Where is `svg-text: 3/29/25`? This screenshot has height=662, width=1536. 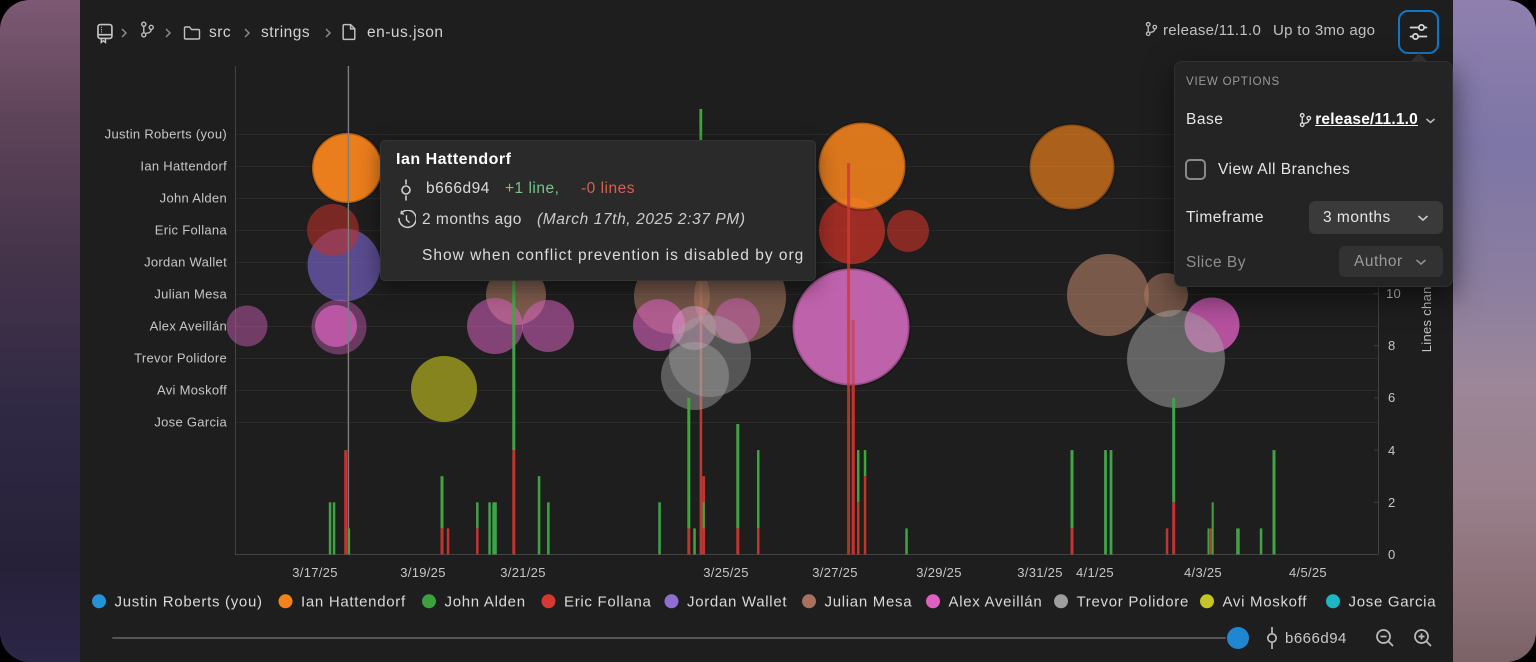 svg-text: 3/29/25 is located at coordinates (938, 572).